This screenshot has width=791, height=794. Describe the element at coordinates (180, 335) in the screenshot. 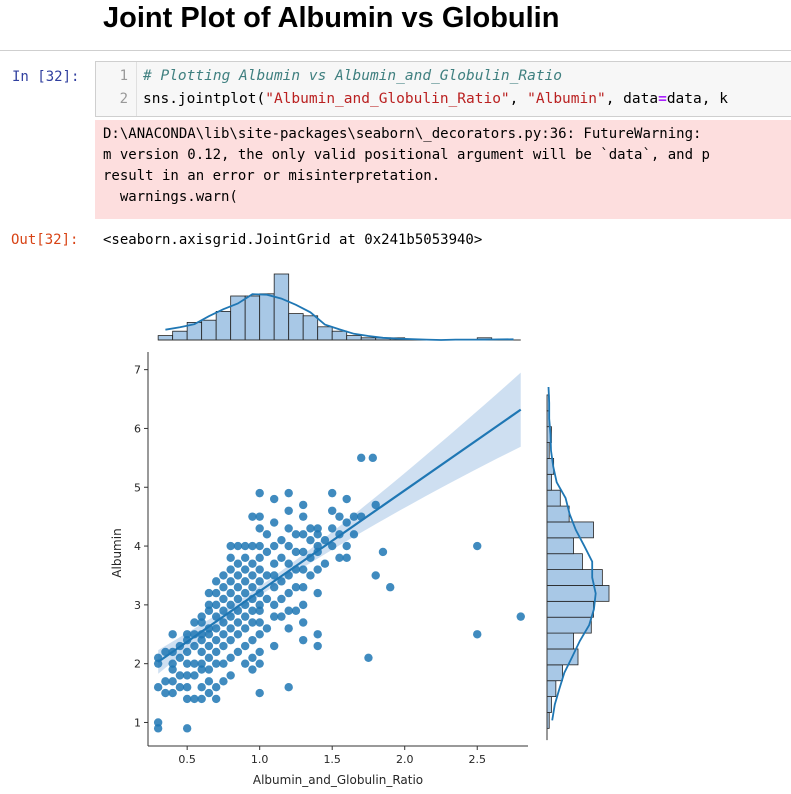

I see `x-hist-bar` at that location.